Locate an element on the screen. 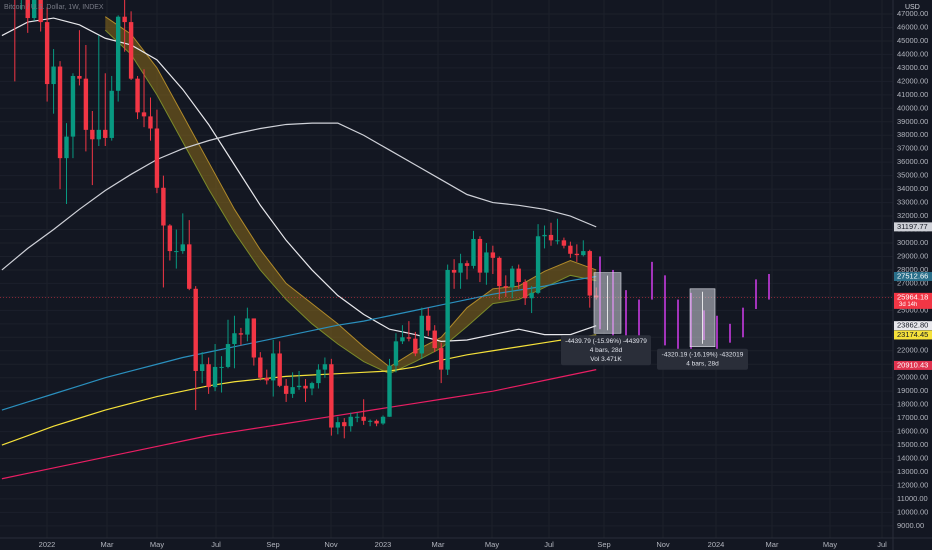  y-tick-label: 22000.00 is located at coordinates (912, 350).